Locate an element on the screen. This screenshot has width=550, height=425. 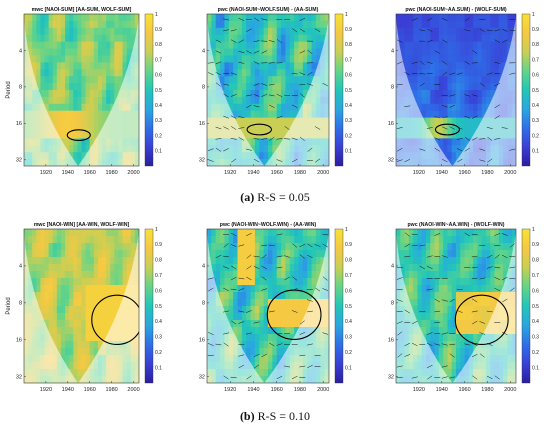
colorbar is located at coordinates (526, 90).